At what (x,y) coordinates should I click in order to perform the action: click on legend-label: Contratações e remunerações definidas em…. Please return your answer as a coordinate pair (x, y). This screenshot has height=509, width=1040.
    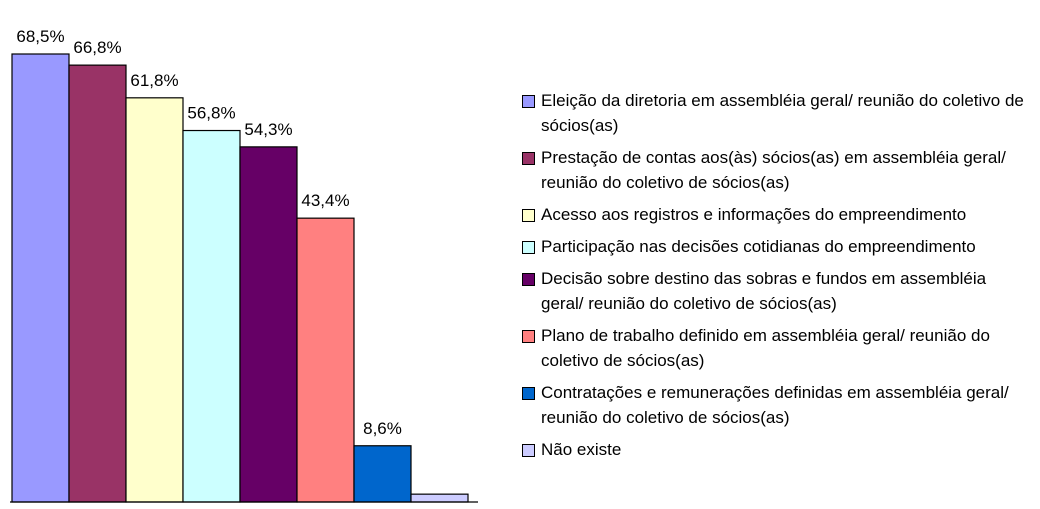
    Looking at the image, I should click on (775, 405).